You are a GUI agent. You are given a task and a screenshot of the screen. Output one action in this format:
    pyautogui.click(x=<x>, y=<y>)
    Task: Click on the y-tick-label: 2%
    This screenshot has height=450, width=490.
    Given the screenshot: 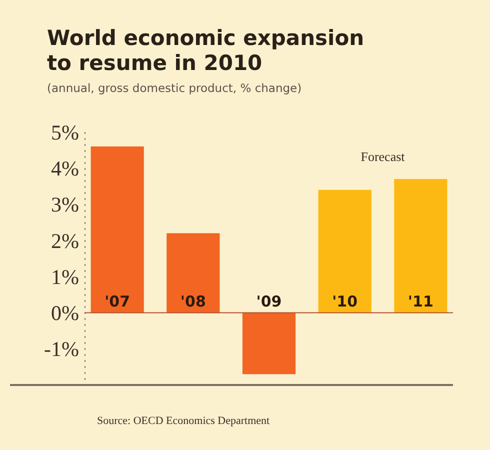 What is the action you would take?
    pyautogui.click(x=65, y=240)
    